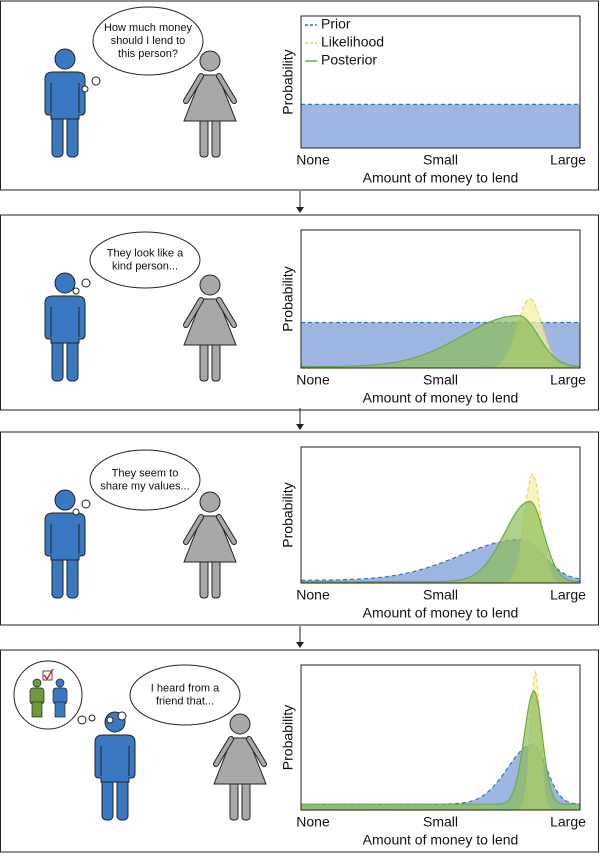 This screenshot has height=858, width=600. What do you see at coordinates (148, 28) in the screenshot?
I see `speech-text: How much money` at bounding box center [148, 28].